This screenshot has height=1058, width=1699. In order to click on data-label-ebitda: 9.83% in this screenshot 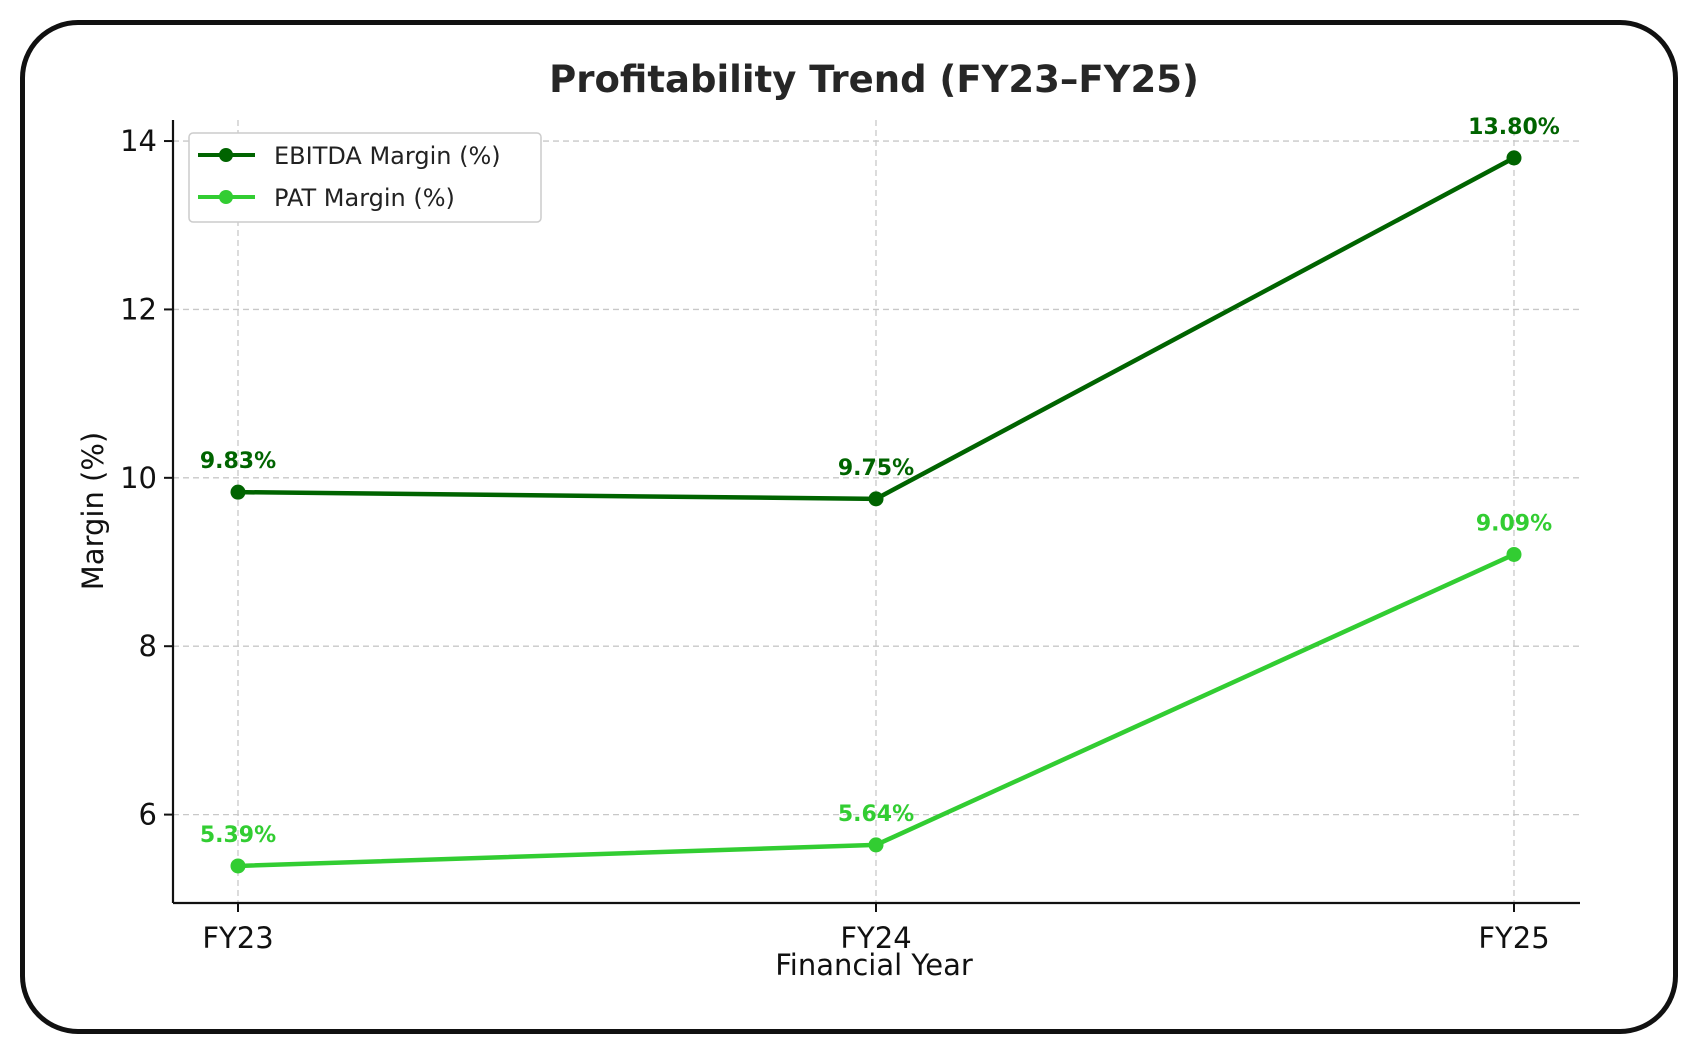, I will do `click(238, 461)`.